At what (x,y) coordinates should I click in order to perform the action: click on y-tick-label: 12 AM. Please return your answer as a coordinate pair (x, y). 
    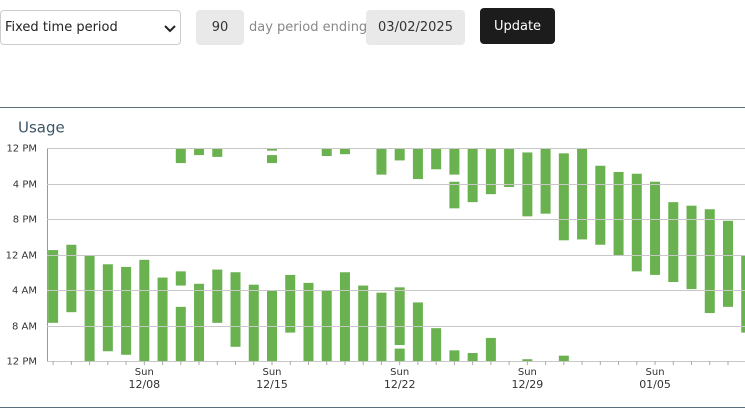
    Looking at the image, I should click on (21, 256).